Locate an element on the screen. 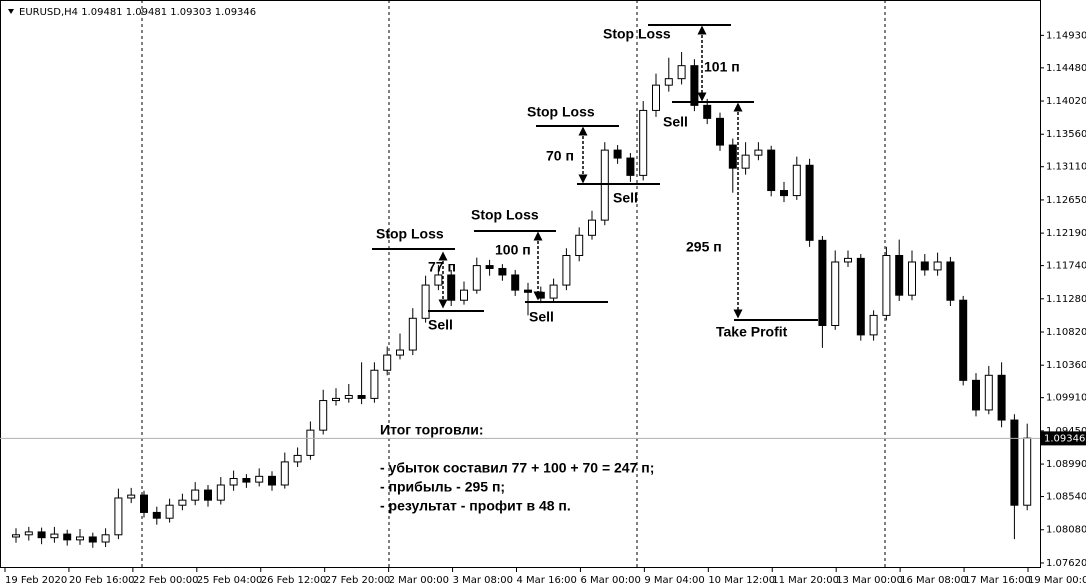 Image resolution: width=1086 pixels, height=588 pixels. annotation: 101 п is located at coordinates (722, 67).